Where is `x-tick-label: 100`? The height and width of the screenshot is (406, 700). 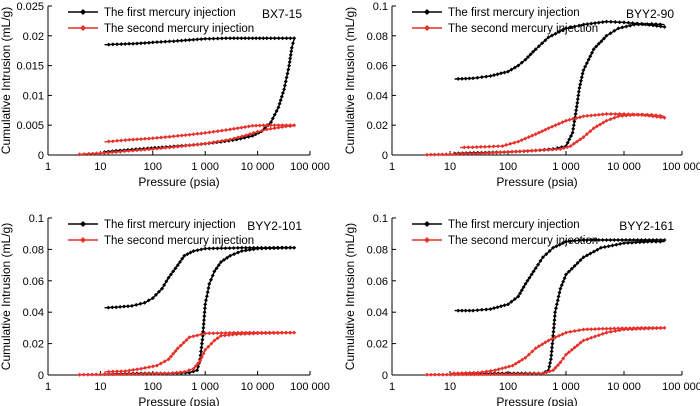 x-tick-label: 100 is located at coordinates (153, 167).